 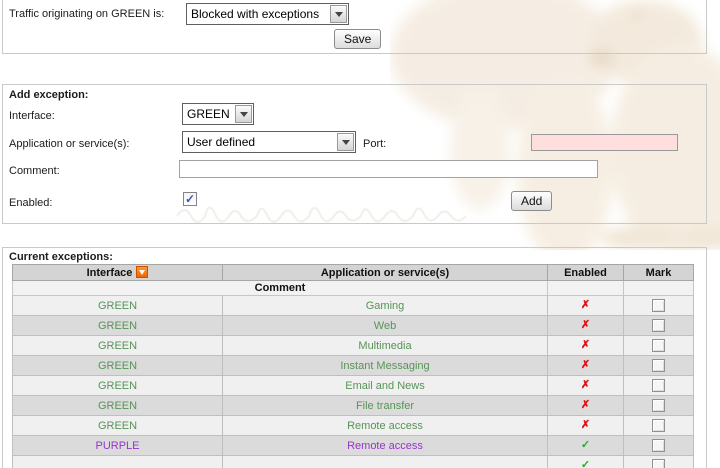 I want to click on comment-input, so click(x=388, y=169).